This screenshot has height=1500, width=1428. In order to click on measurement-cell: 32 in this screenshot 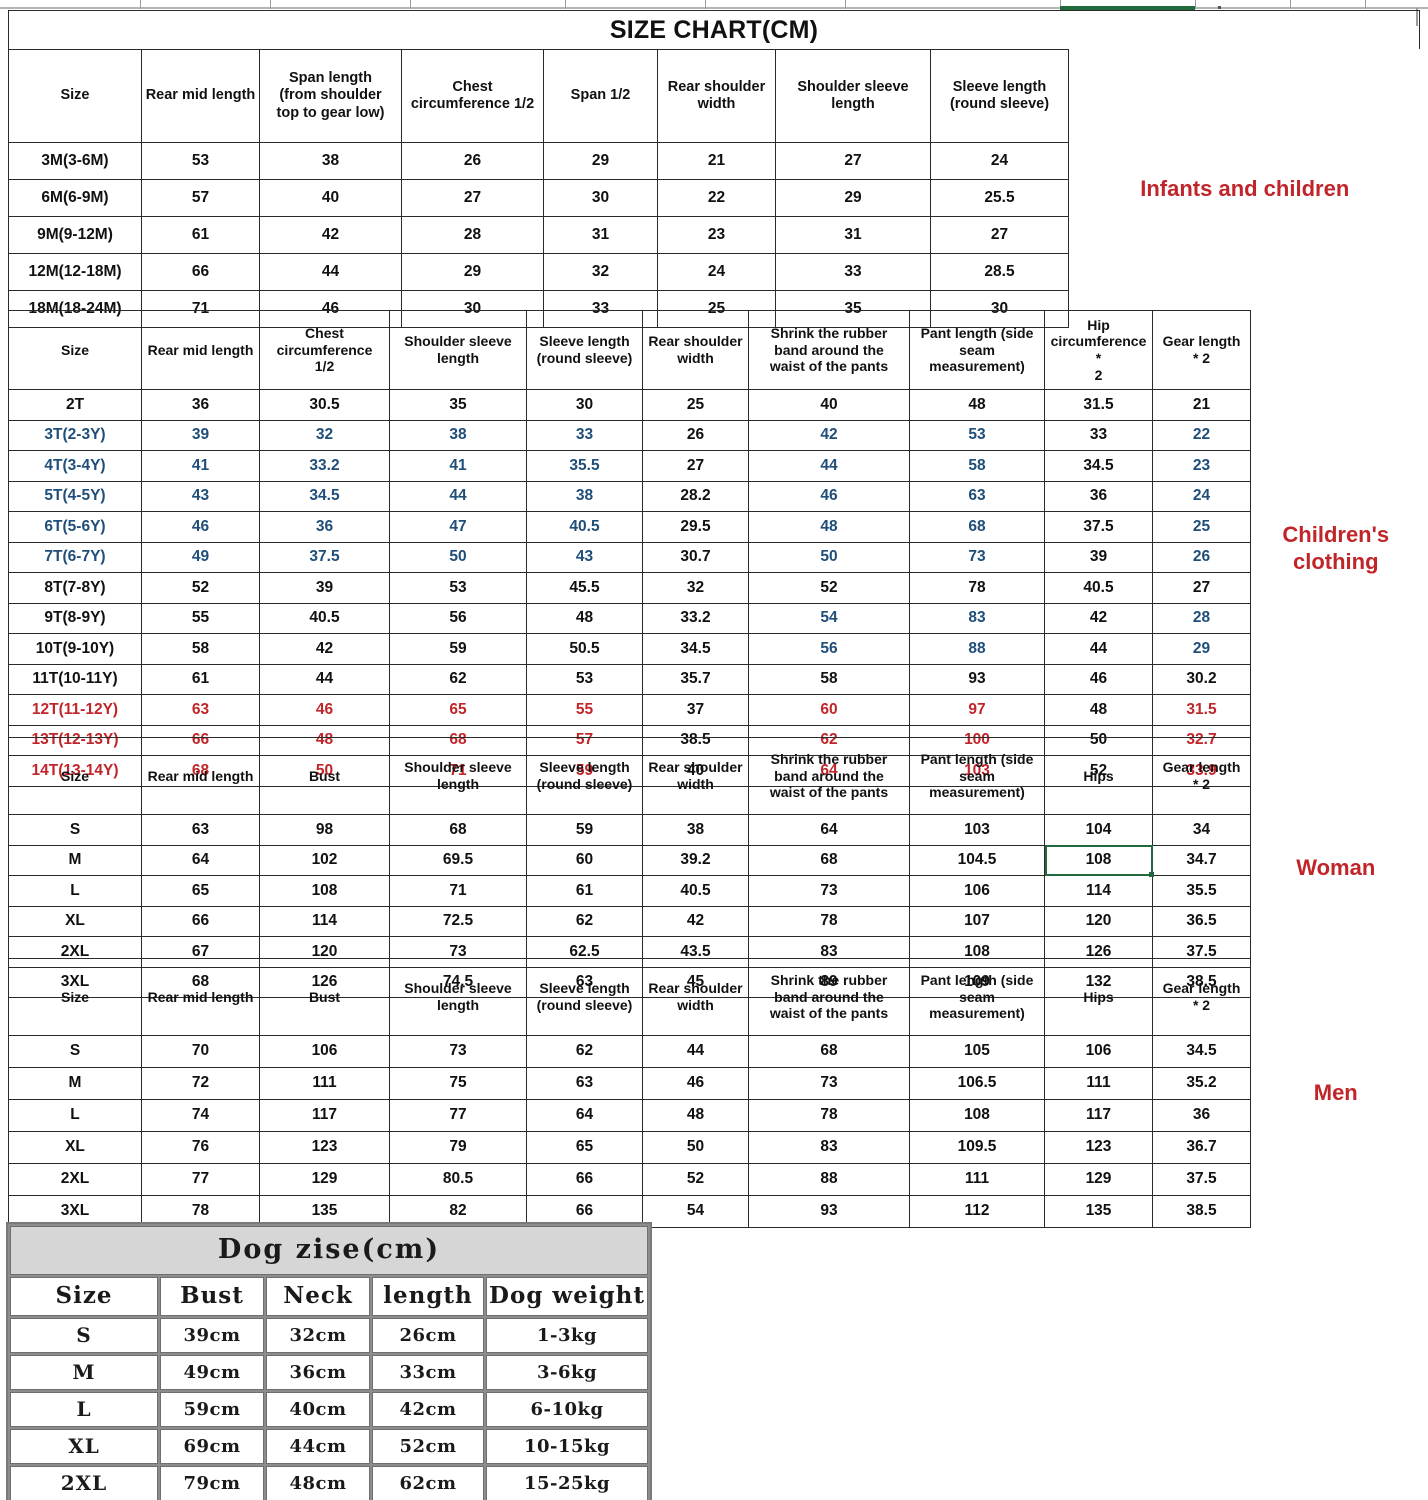, I will do `click(695, 588)`.